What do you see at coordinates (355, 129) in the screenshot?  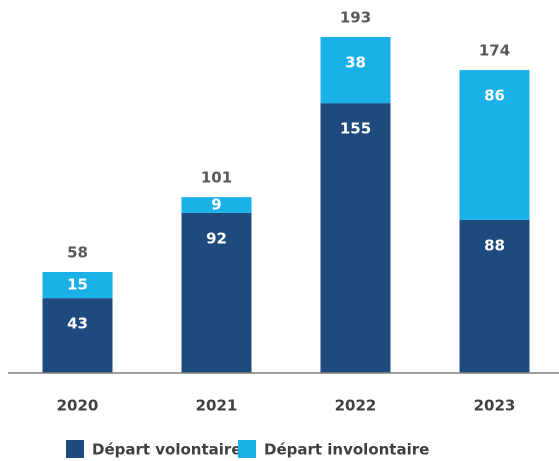 I see `segment-label: 155` at bounding box center [355, 129].